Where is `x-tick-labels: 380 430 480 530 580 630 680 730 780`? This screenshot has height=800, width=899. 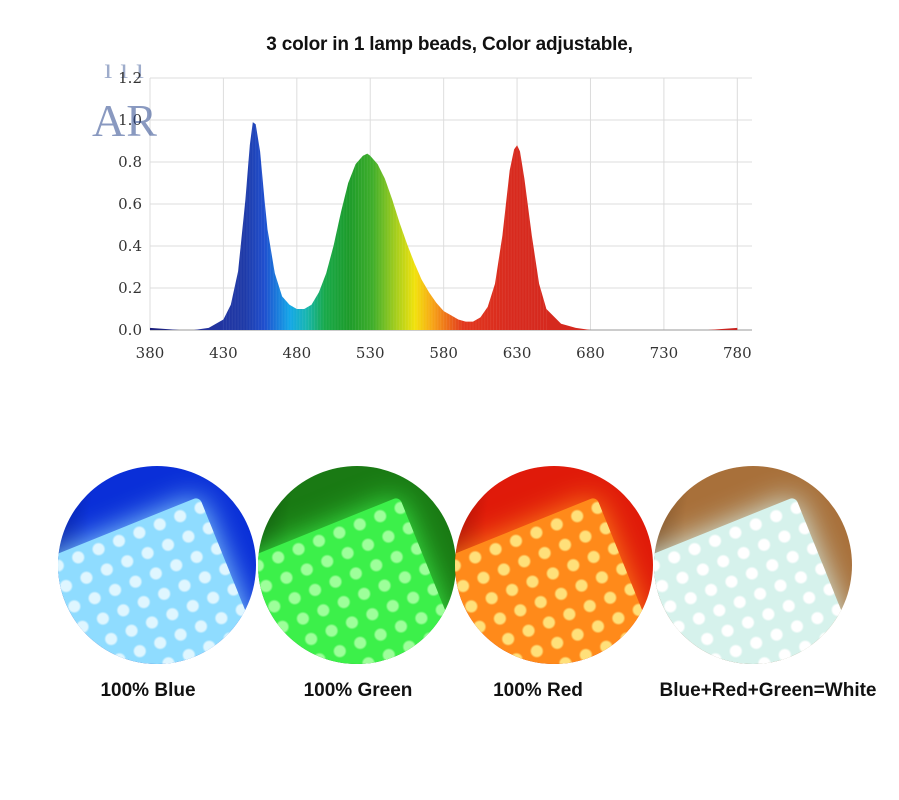
x-tick-labels: 380 430 480 530 580 630 680 730 780 is located at coordinates (444, 353).